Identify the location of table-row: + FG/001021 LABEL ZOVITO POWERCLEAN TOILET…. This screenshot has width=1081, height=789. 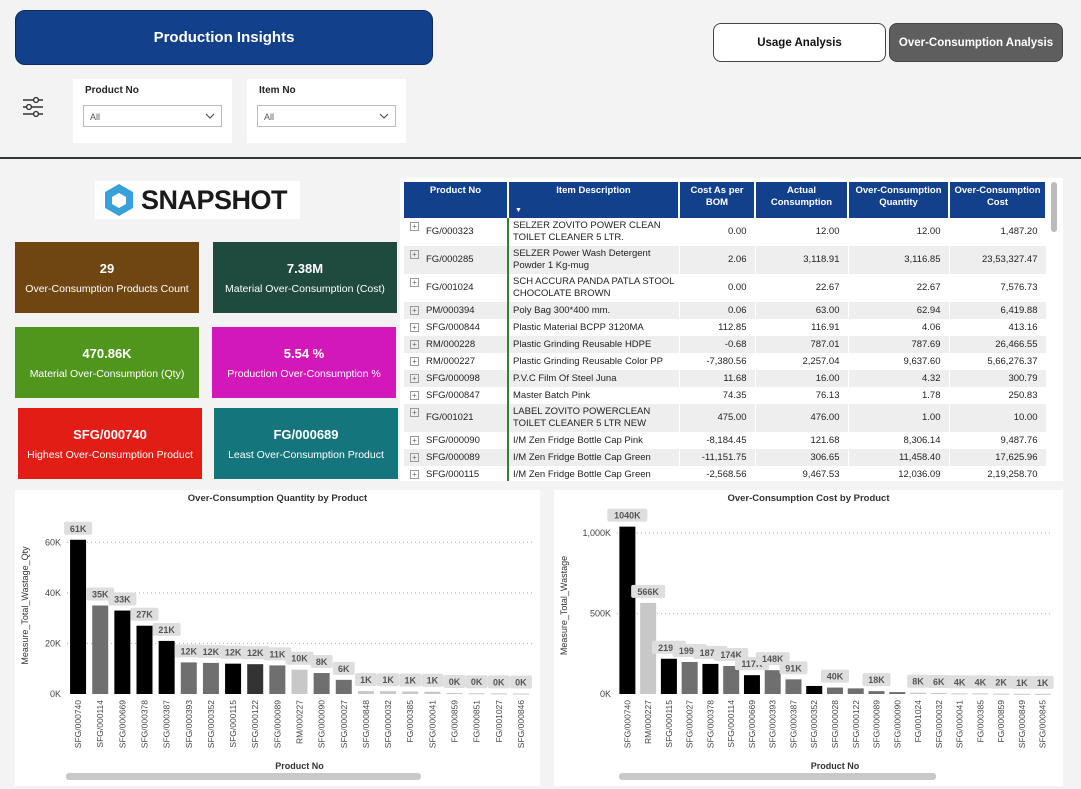
(725, 418).